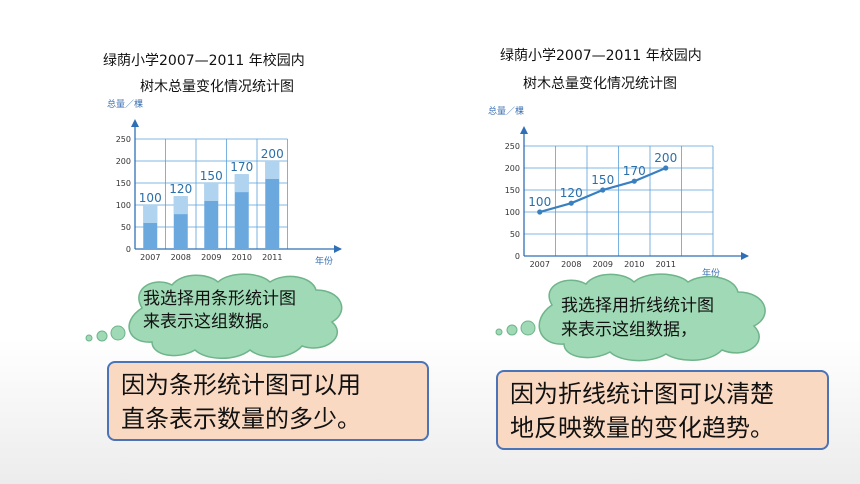 The image size is (860, 484). What do you see at coordinates (662, 410) in the screenshot?
I see `right-reason-box: 因为折线统计图可以清楚 地反映数量的变化趋势。` at bounding box center [662, 410].